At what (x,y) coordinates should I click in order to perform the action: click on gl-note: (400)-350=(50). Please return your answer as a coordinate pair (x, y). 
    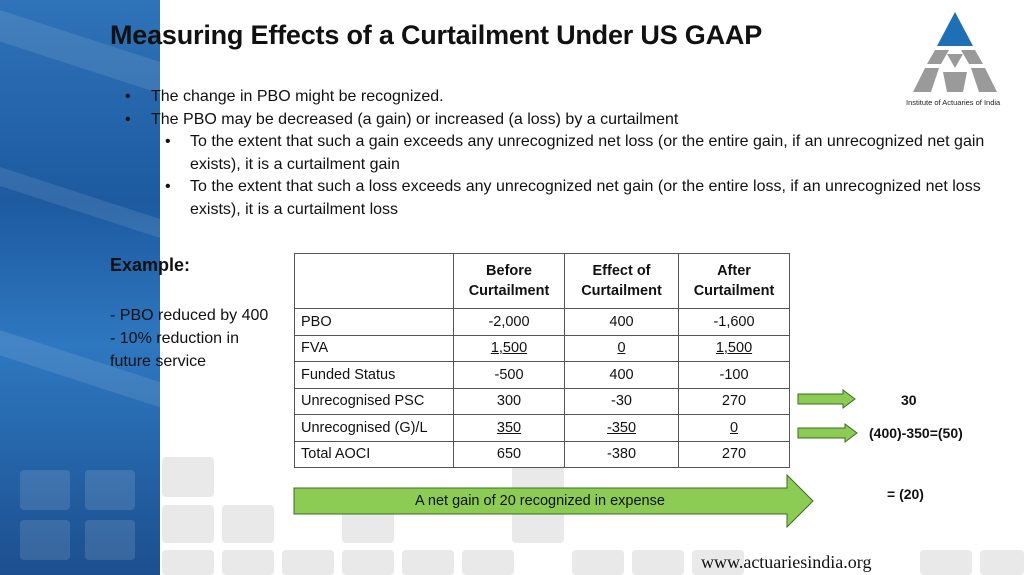
    Looking at the image, I should click on (916, 433).